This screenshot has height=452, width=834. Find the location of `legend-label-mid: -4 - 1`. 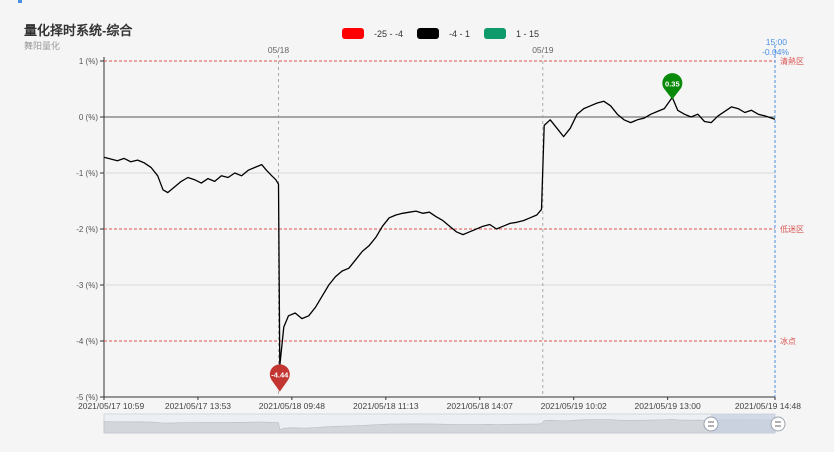

legend-label-mid: -4 - 1 is located at coordinates (460, 33).